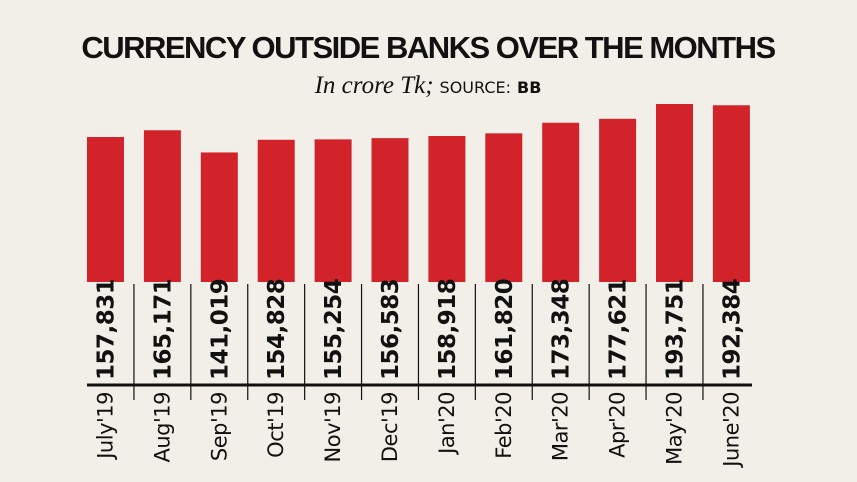 The width and height of the screenshot is (857, 482). I want to click on value-label: 161,820, so click(505, 329).